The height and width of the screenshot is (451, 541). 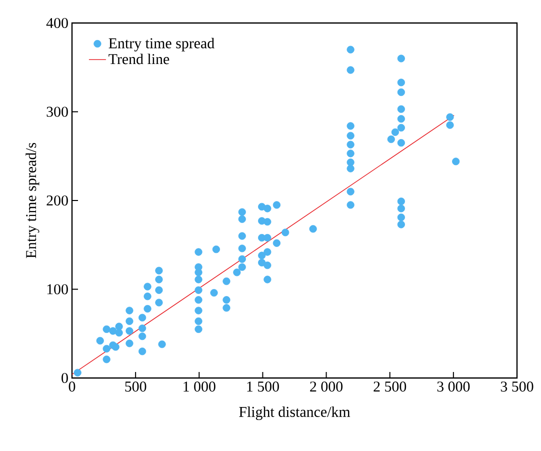 I want to click on legend-label: Entry time spread, so click(x=161, y=45).